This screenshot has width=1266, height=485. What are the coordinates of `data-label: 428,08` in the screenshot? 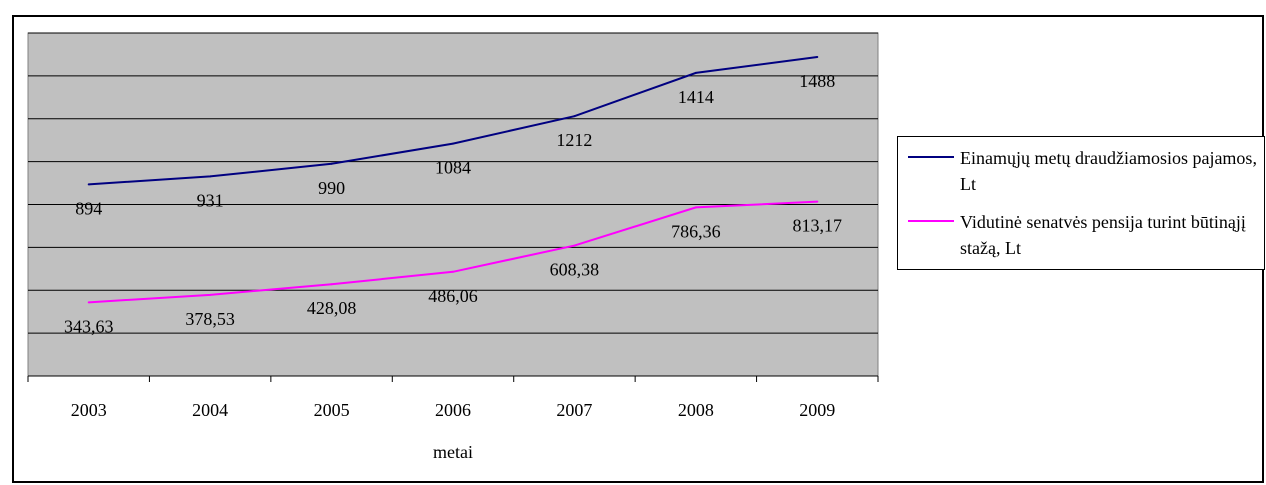 It's located at (332, 308).